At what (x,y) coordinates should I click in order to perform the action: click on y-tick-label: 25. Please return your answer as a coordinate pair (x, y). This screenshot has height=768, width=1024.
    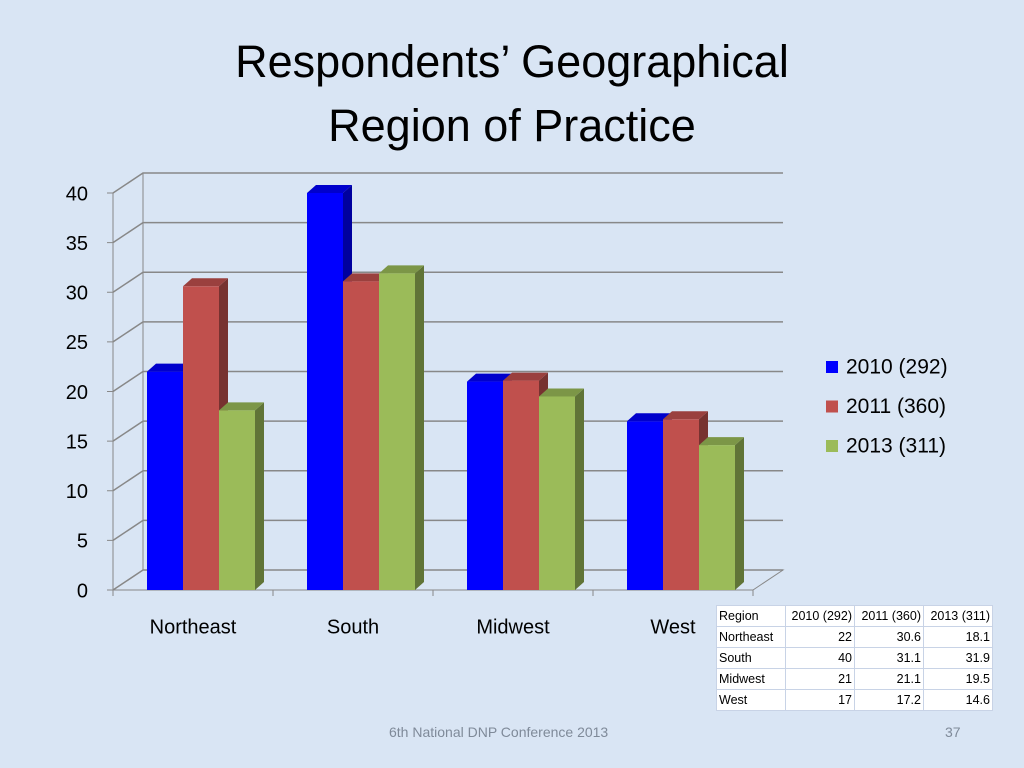
    Looking at the image, I should click on (77, 343).